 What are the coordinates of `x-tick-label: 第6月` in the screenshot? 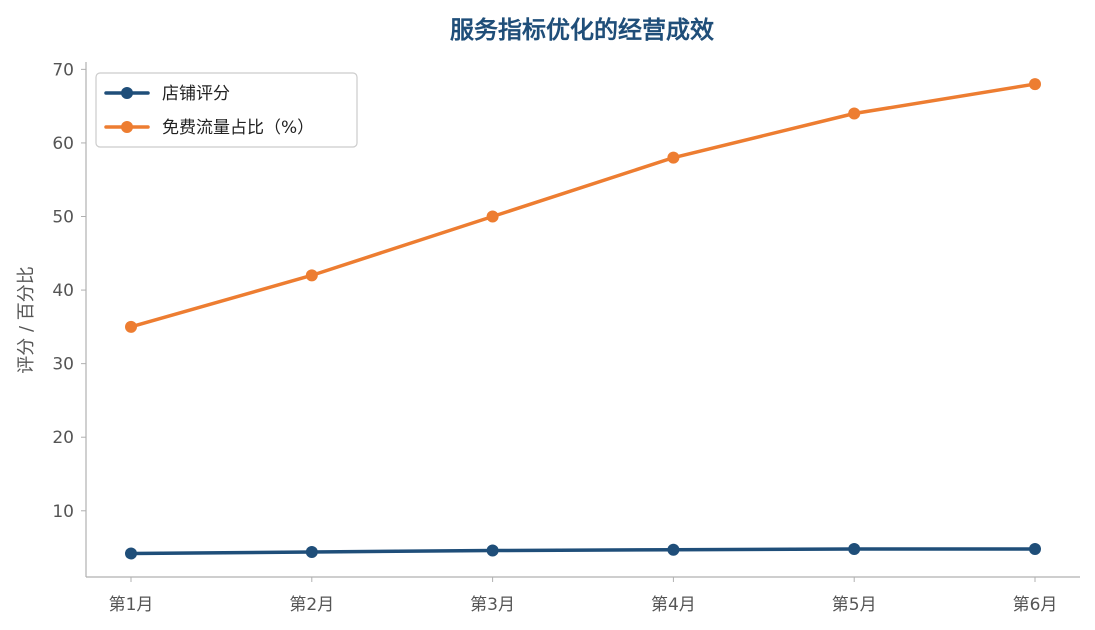 It's located at (1035, 605).